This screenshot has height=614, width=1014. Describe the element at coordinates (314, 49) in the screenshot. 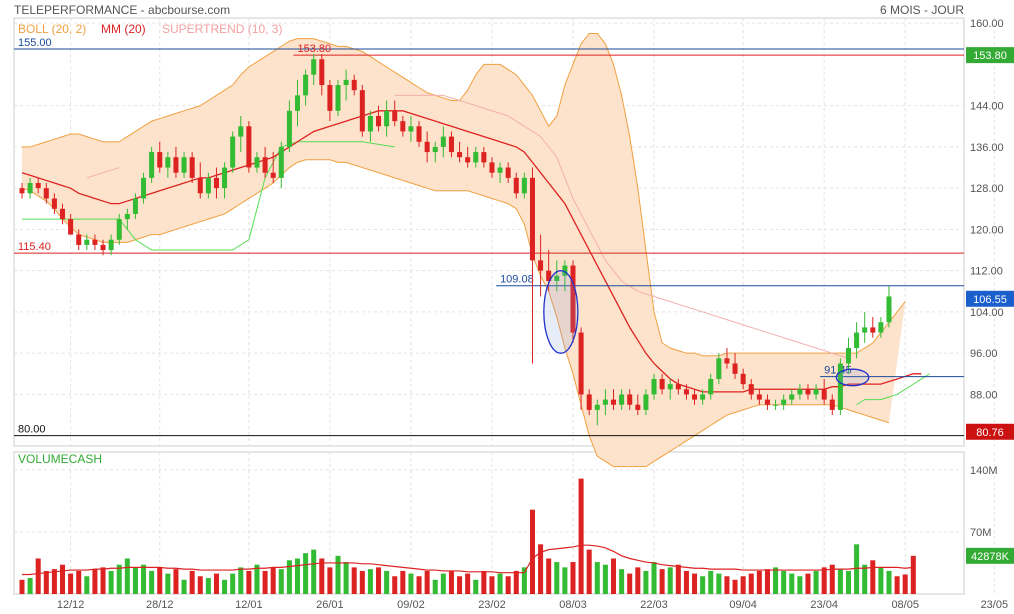

I see `level-label: 153.80` at that location.